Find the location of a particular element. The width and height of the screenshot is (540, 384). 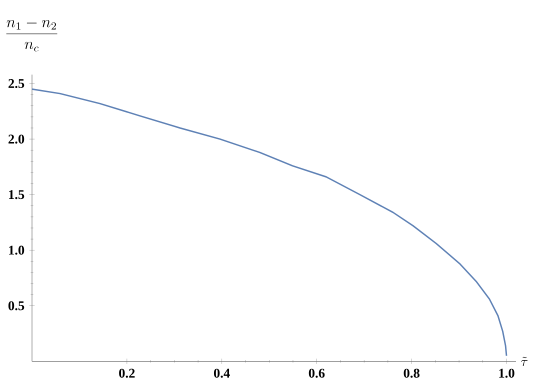

x-tick-label: 0.8 is located at coordinates (412, 373).